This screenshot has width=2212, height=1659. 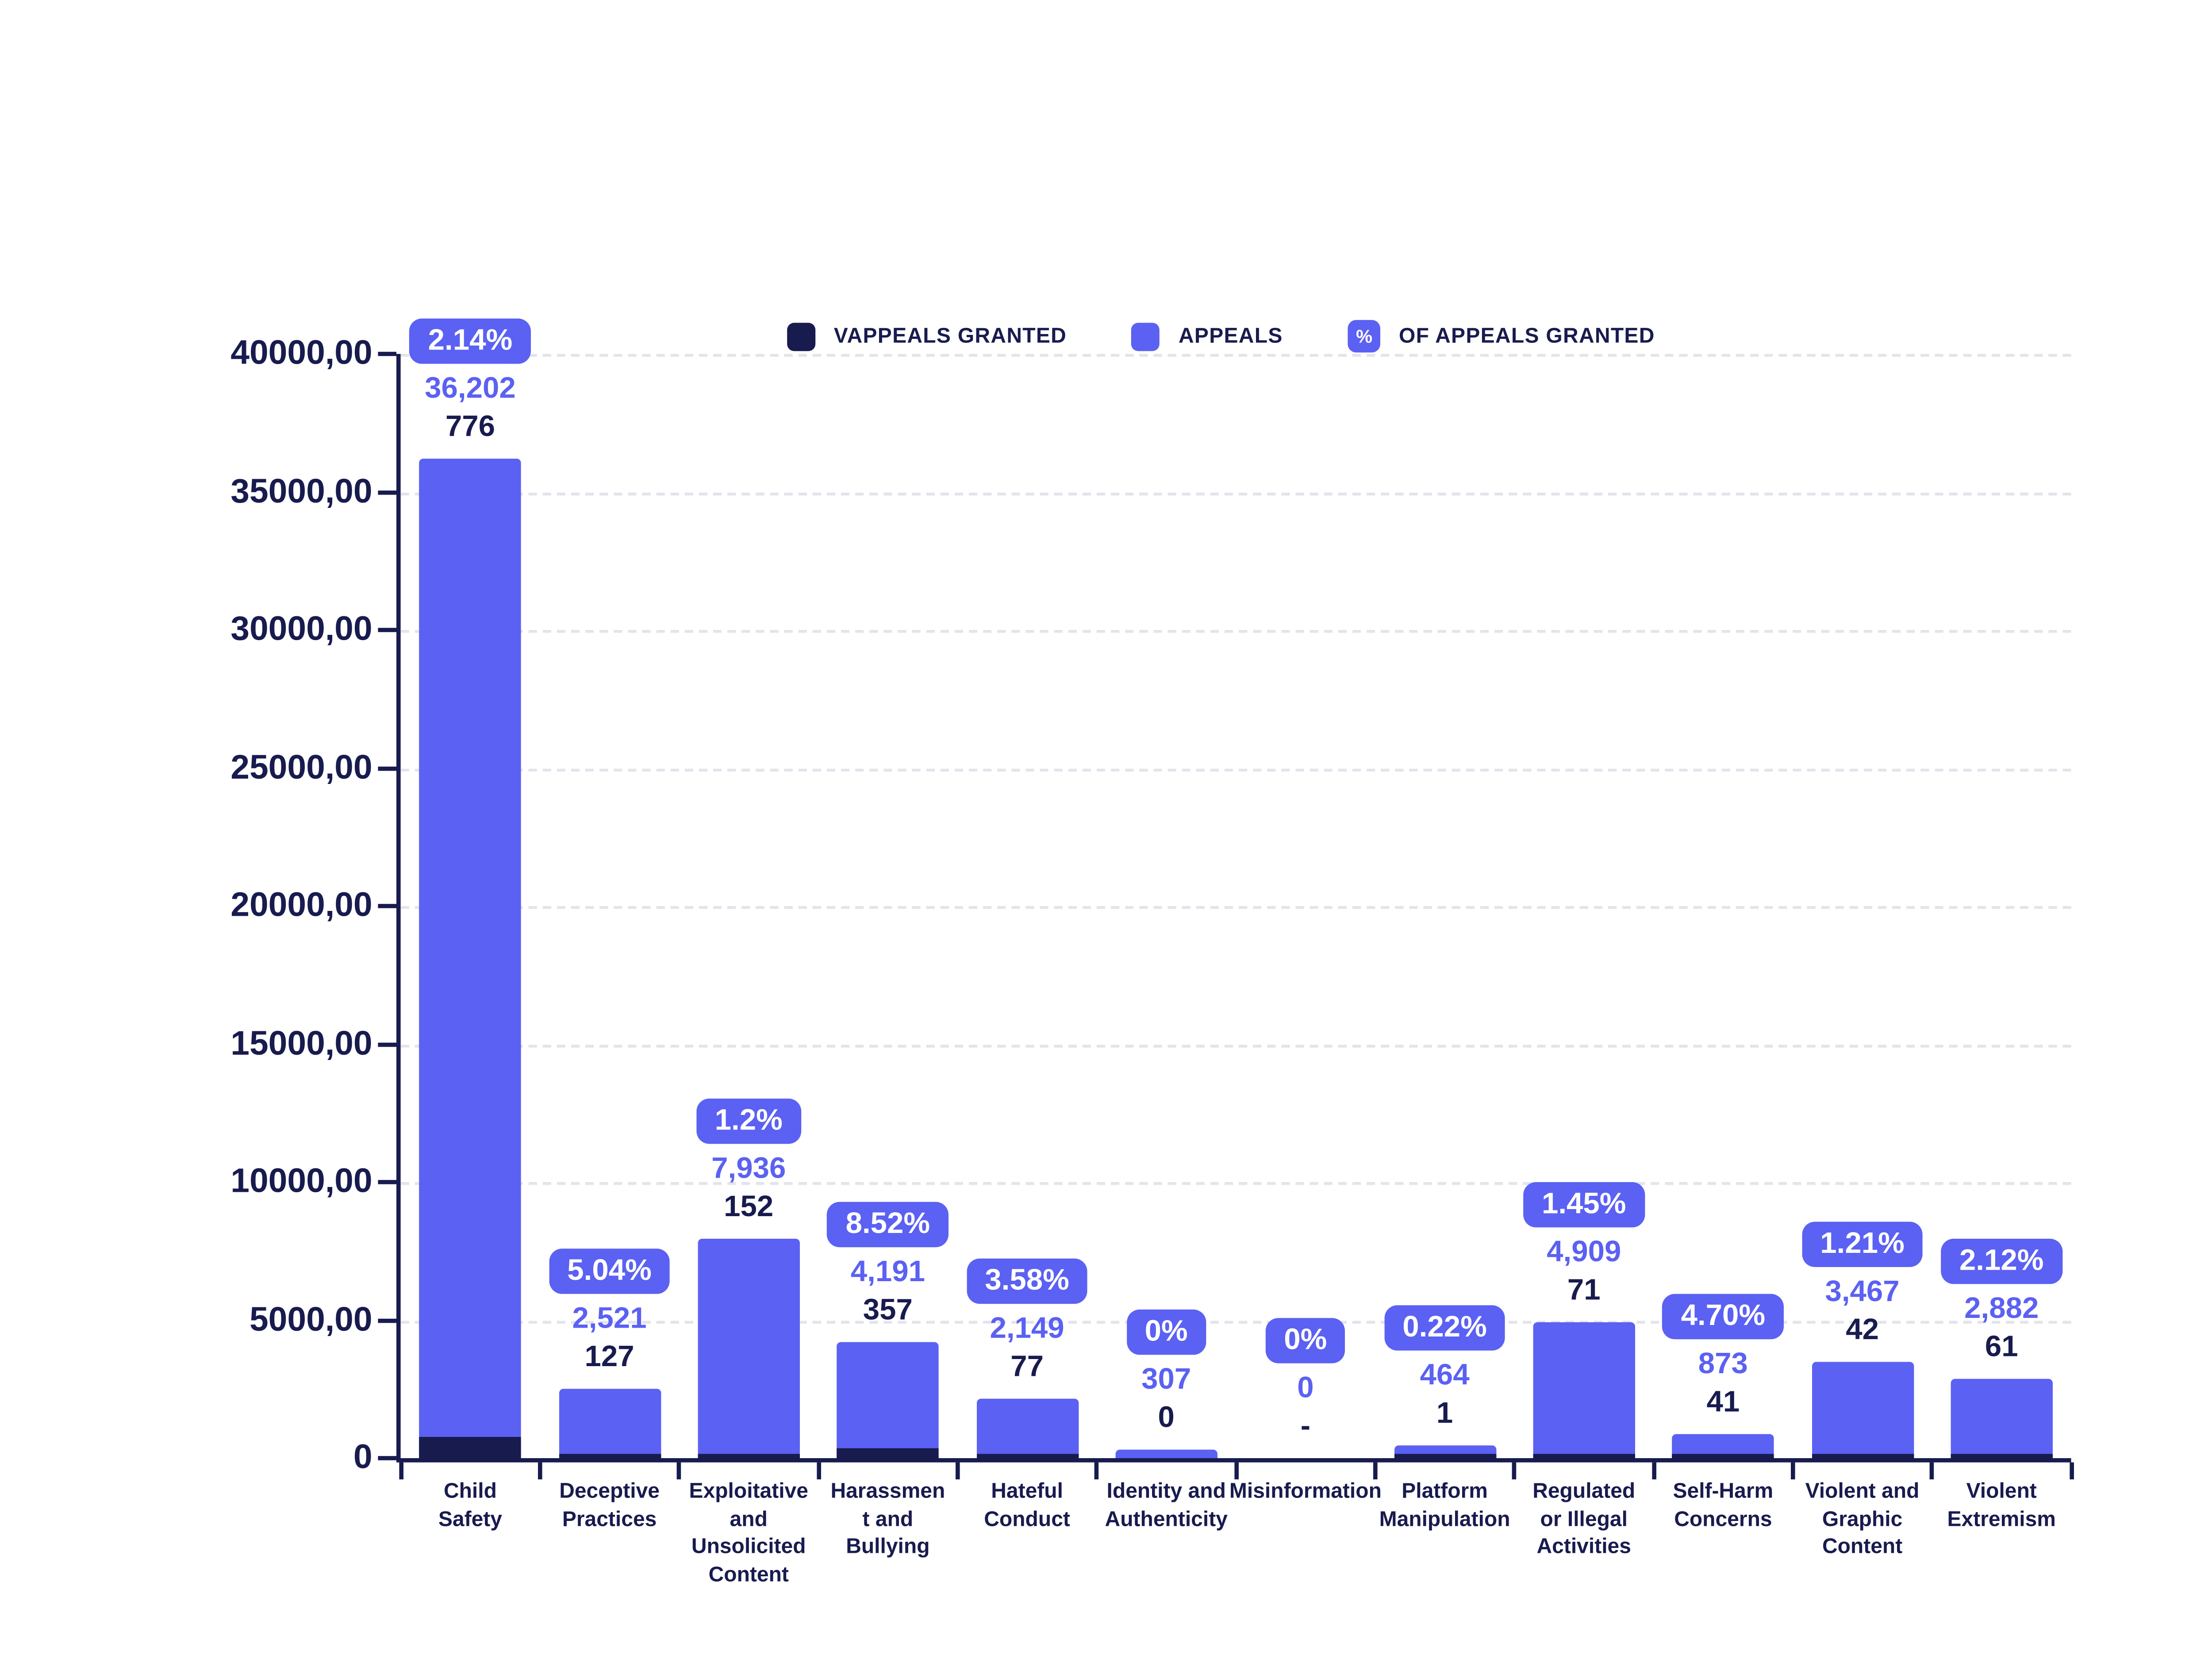 I want to click on appeals-granted-value: 357, so click(x=888, y=1310).